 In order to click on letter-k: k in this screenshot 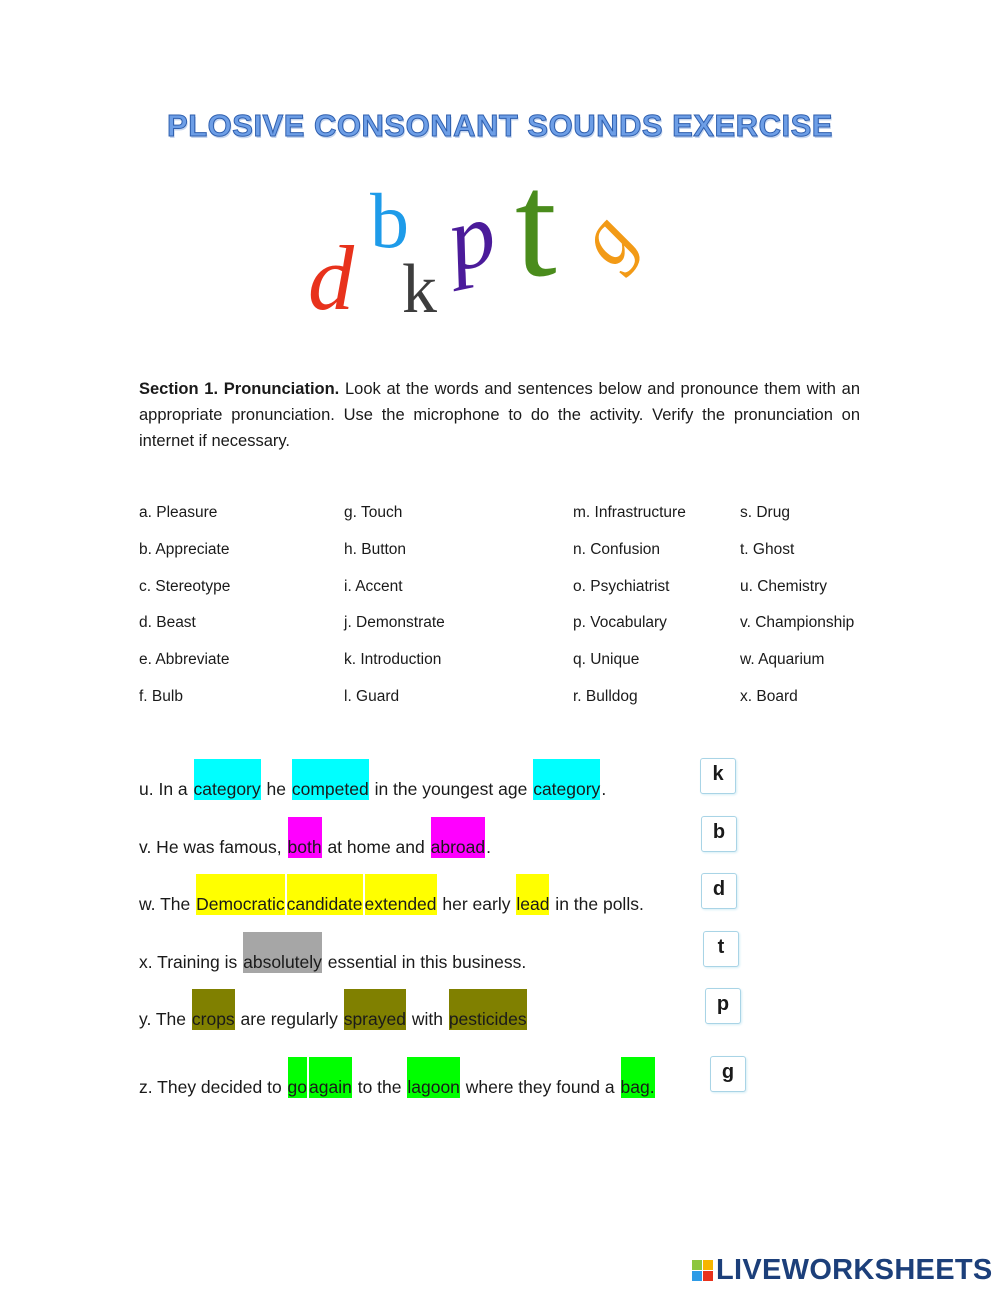, I will do `click(419, 289)`.